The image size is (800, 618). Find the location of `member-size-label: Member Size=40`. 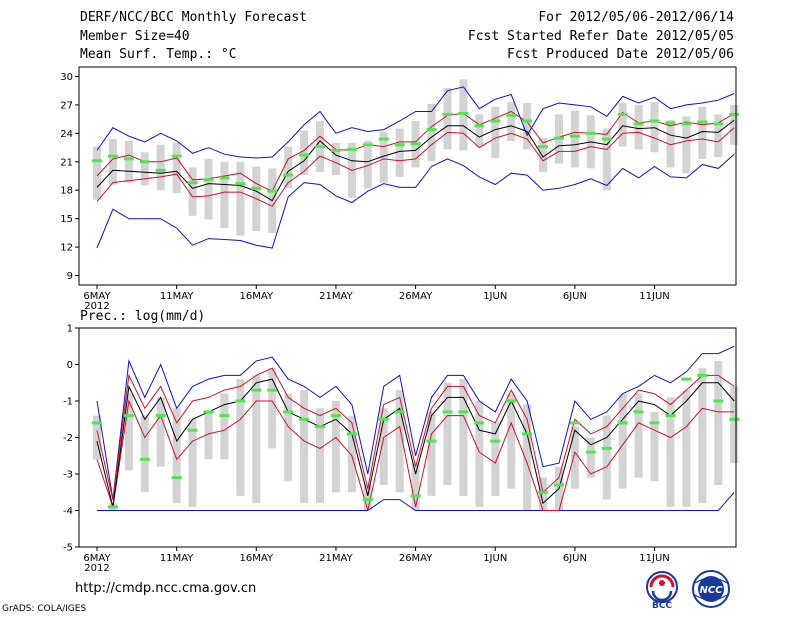

member-size-label: Member Size=40 is located at coordinates (135, 36).